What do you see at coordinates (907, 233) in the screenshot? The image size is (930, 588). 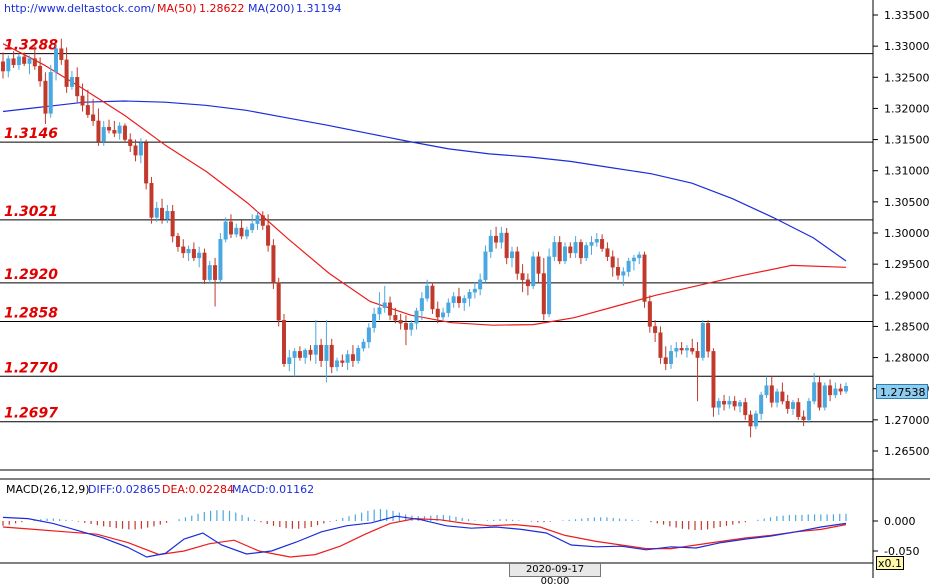 I see `price-tick-label: 1.30000` at bounding box center [907, 233].